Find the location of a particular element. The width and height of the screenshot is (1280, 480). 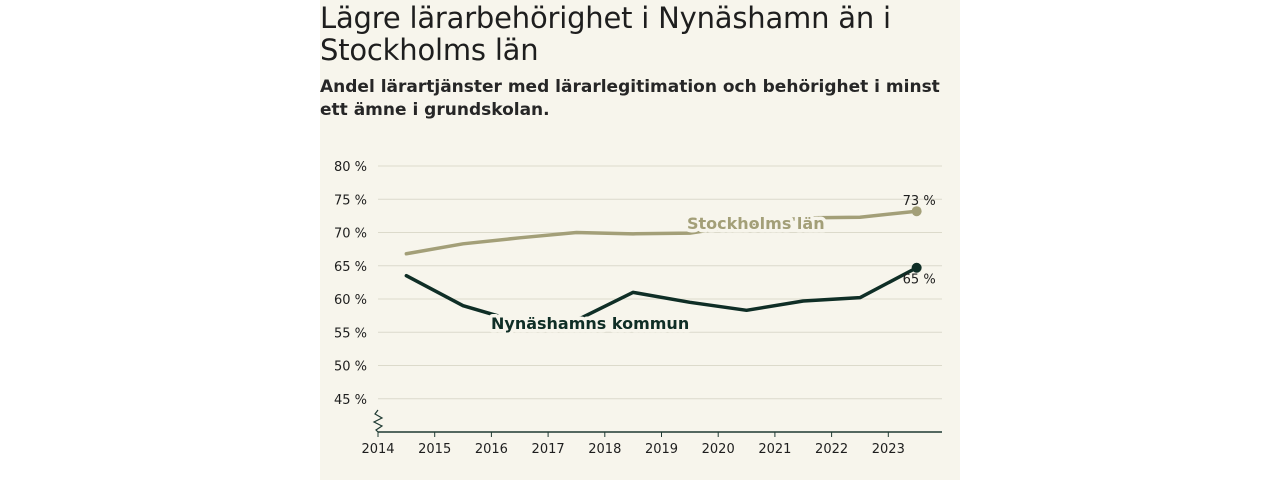

axis-break-icon is located at coordinates (378, 421).